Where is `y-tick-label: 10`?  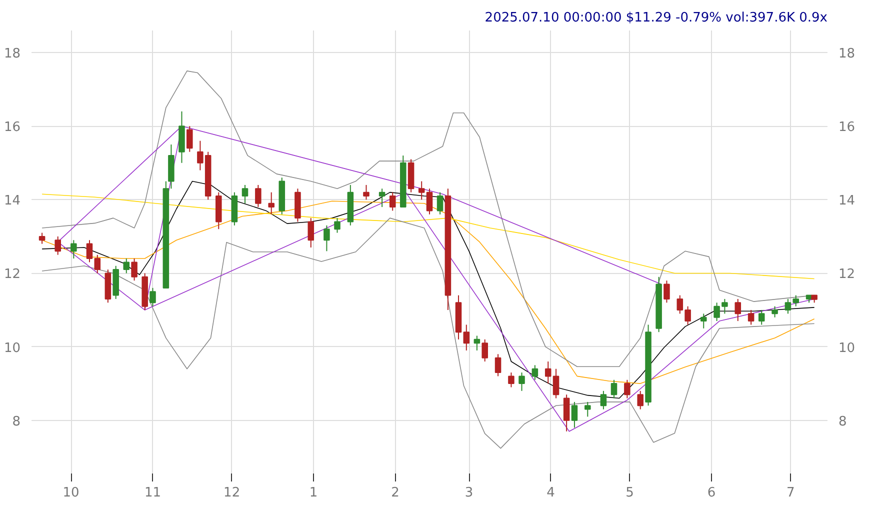 y-tick-label: 10 is located at coordinates (12, 348).